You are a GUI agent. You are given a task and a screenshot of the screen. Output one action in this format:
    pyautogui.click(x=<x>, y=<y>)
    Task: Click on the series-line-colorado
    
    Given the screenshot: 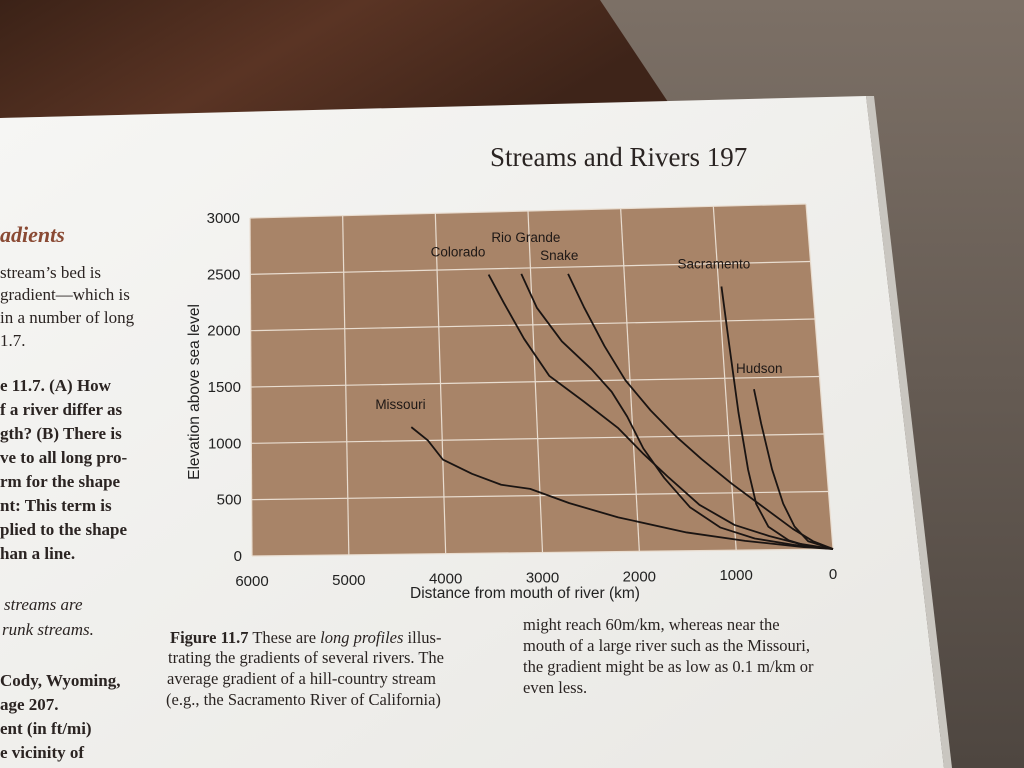 What is the action you would take?
    pyautogui.click(x=660, y=412)
    